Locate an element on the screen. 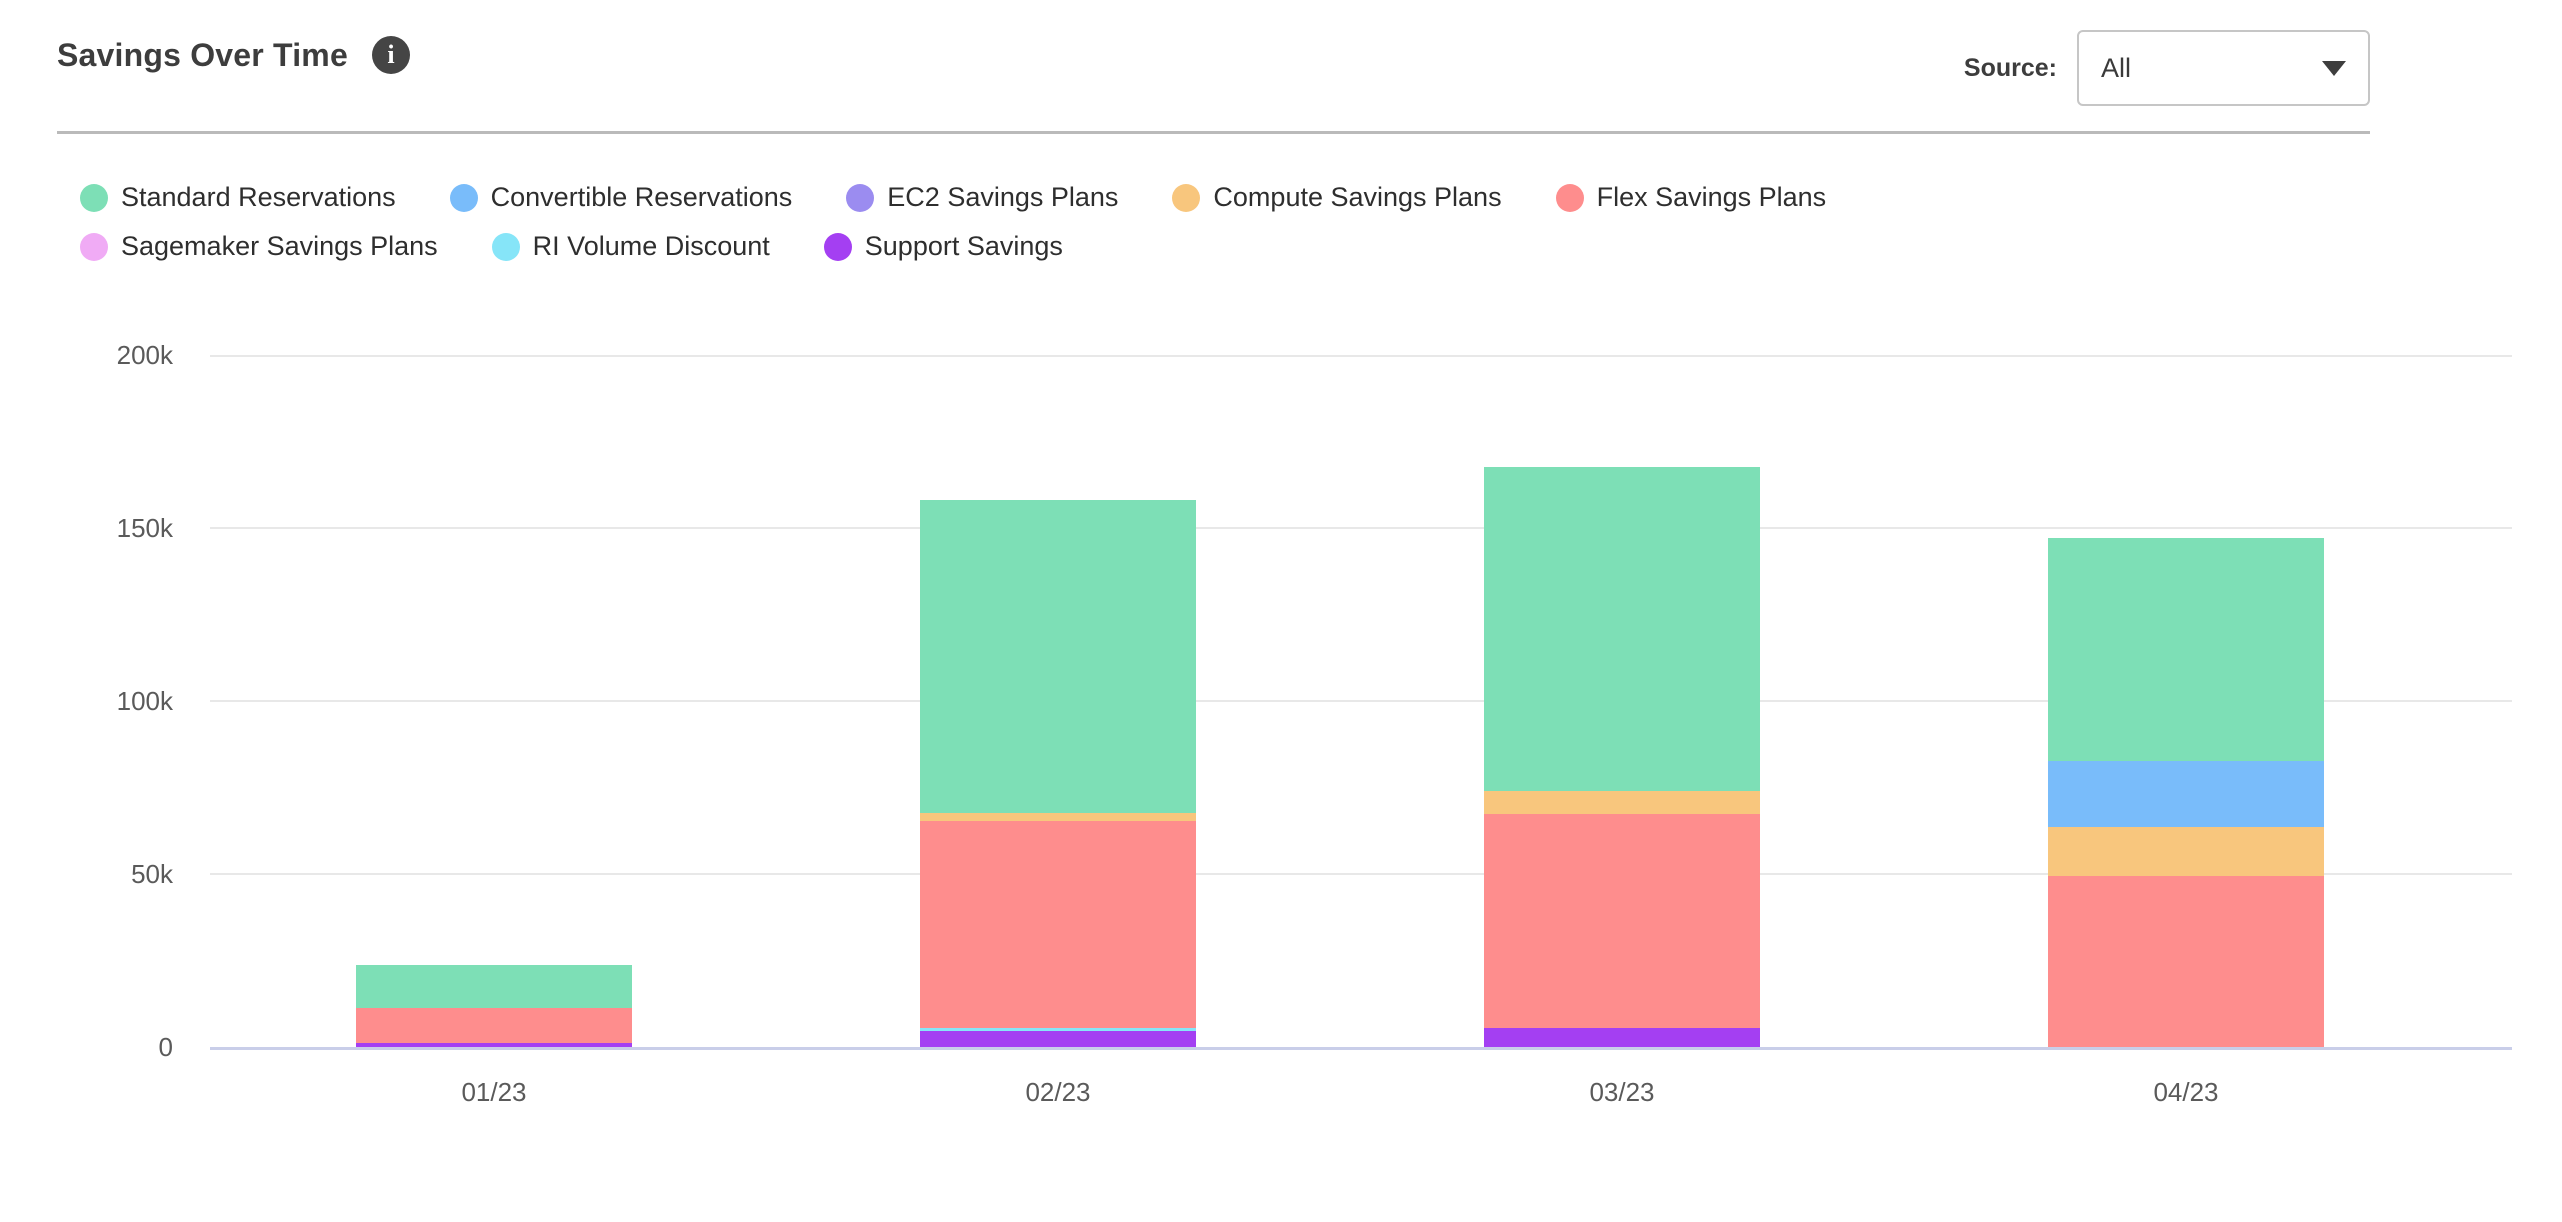 The width and height of the screenshot is (2562, 1222). legend-item-sagemaker-savings-plans: Sagemaker Savings Plans is located at coordinates (259, 246).